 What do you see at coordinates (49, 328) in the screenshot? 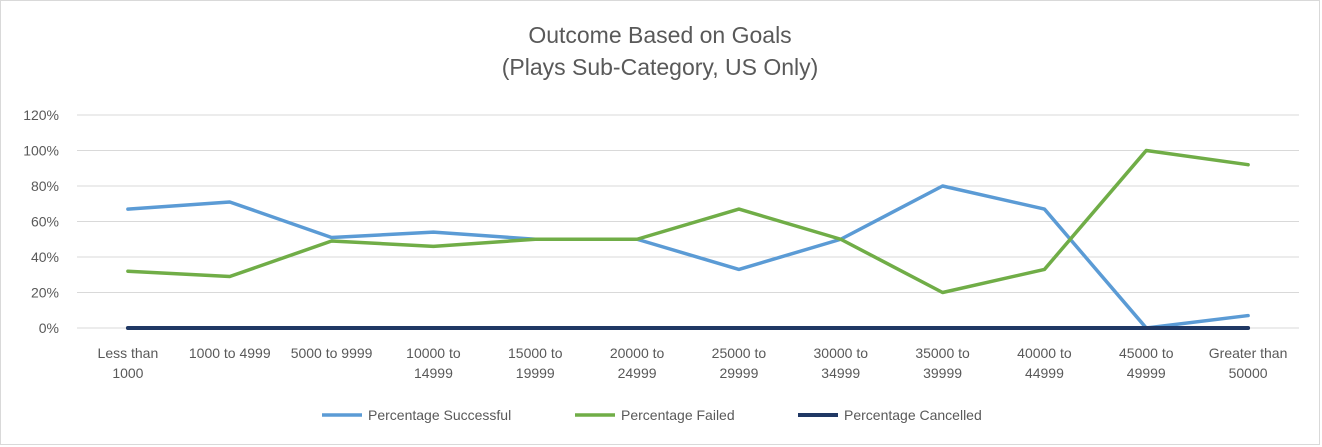
I see `y-tick-label: 0%` at bounding box center [49, 328].